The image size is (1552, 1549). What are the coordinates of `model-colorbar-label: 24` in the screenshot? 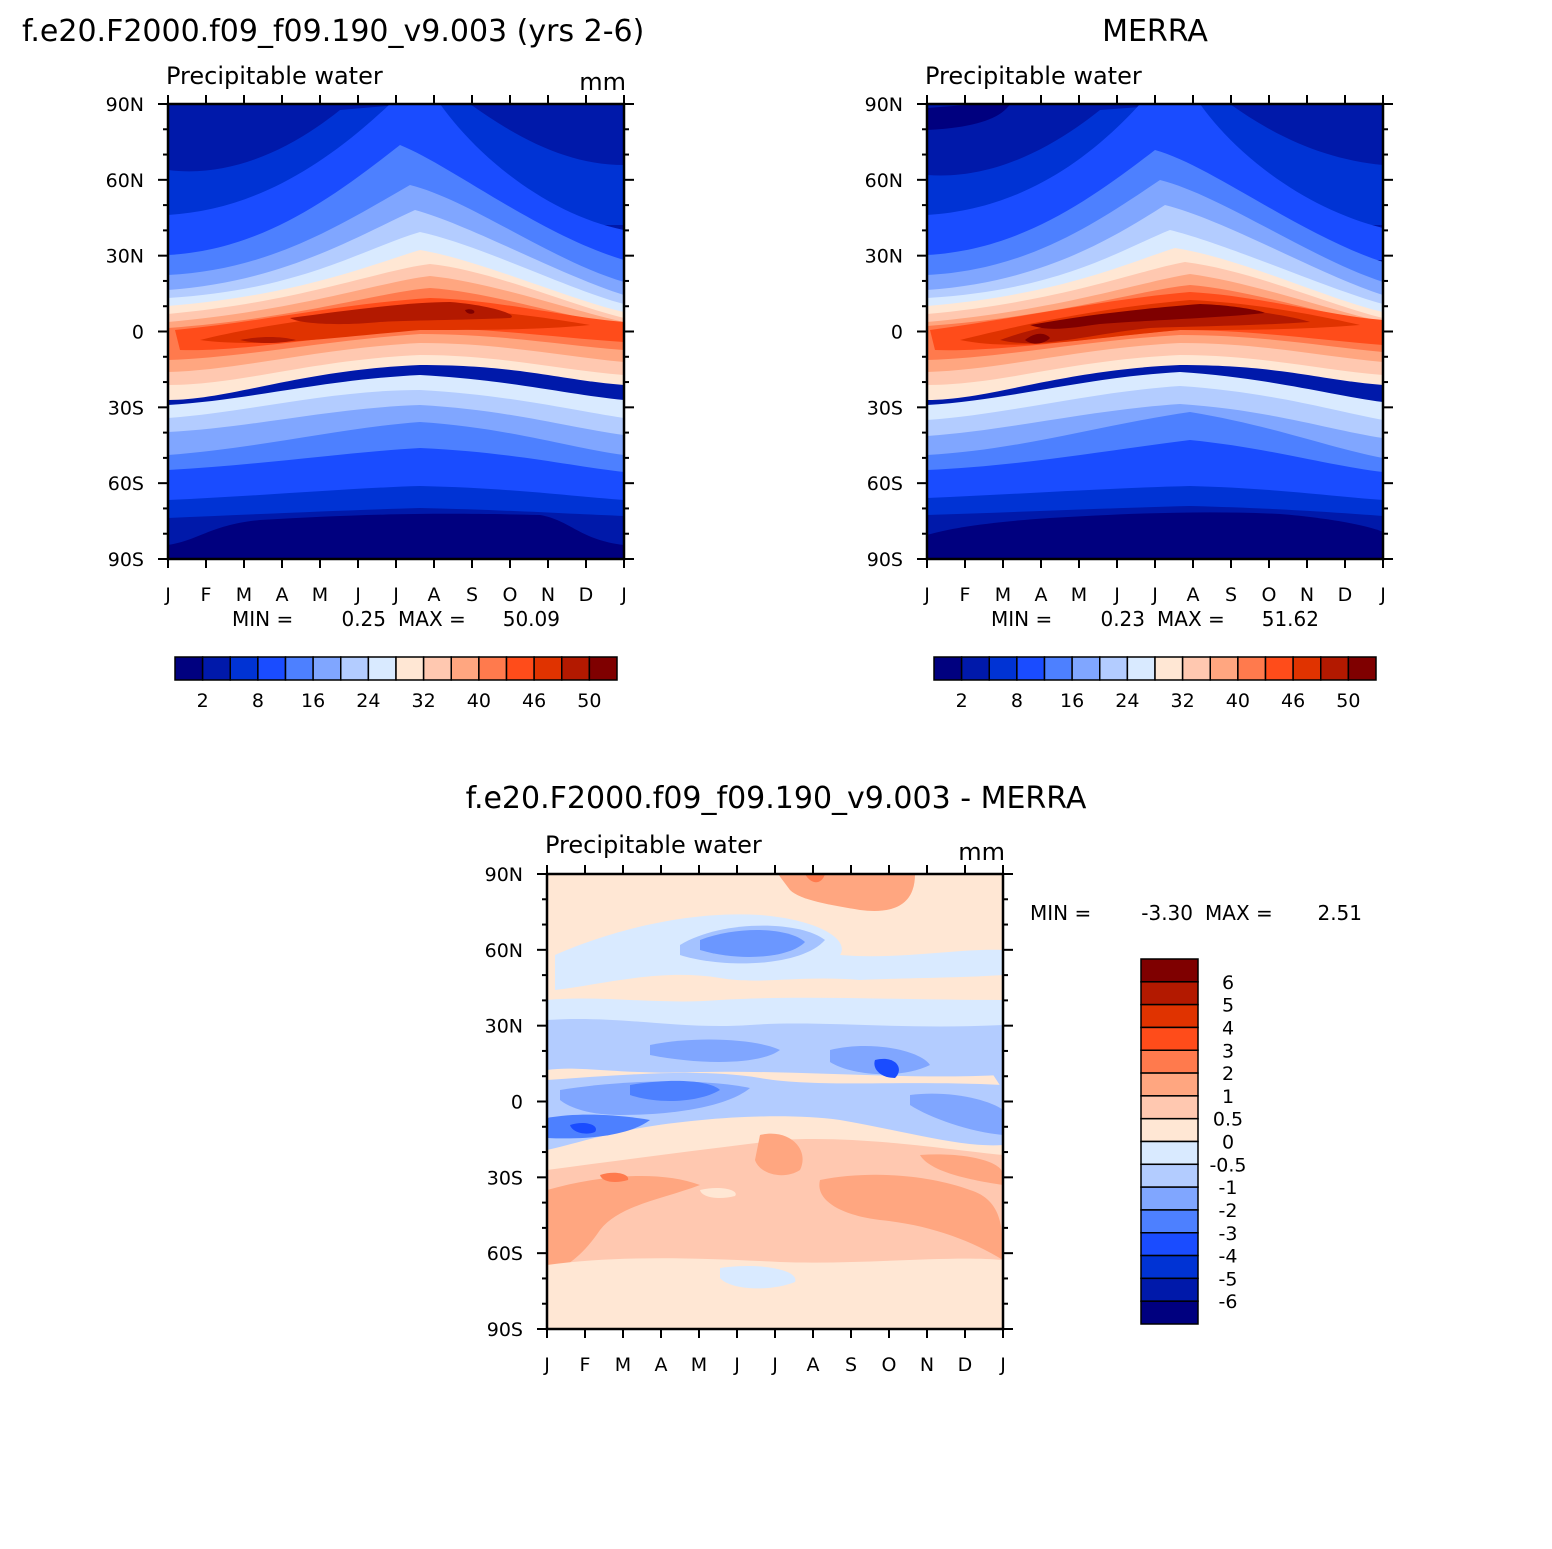 It's located at (368, 701).